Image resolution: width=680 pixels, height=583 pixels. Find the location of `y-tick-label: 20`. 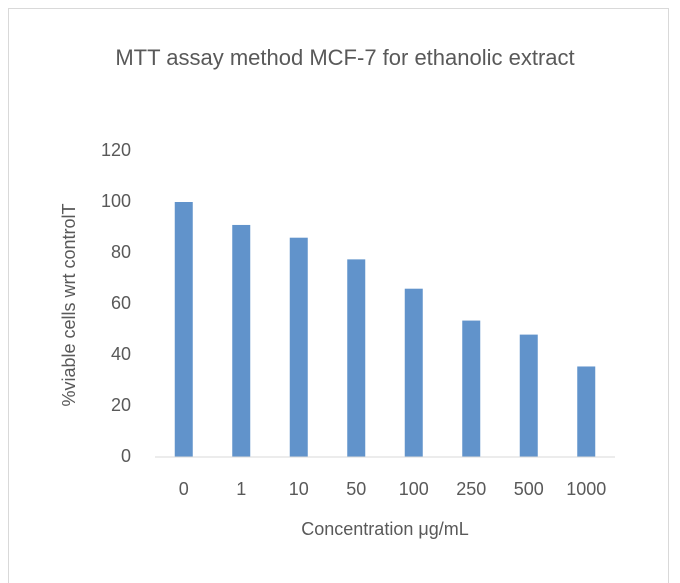

y-tick-label: 20 is located at coordinates (121, 405).